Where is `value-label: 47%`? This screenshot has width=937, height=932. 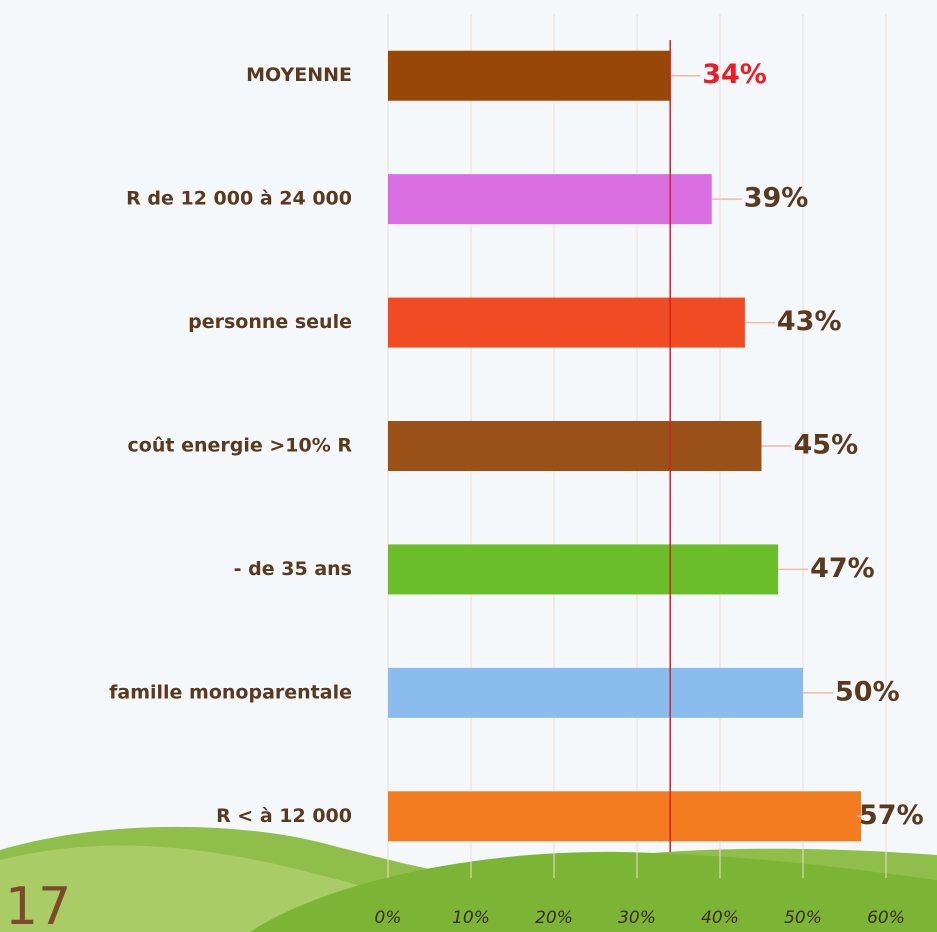 value-label: 47% is located at coordinates (842, 568).